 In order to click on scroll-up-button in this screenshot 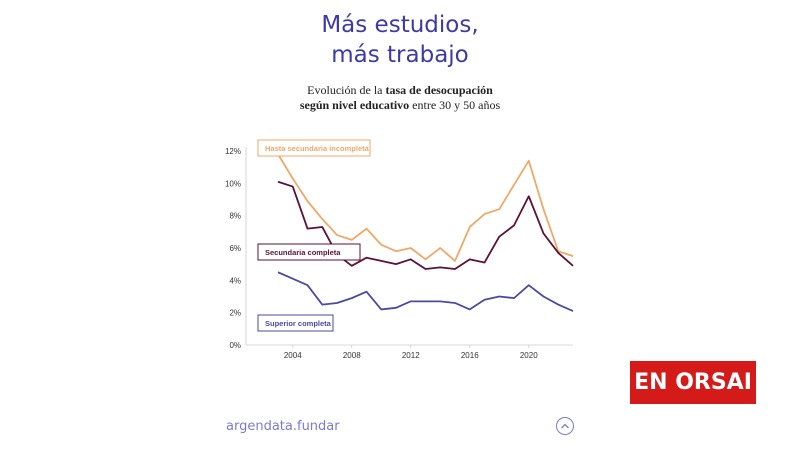, I will do `click(565, 426)`.